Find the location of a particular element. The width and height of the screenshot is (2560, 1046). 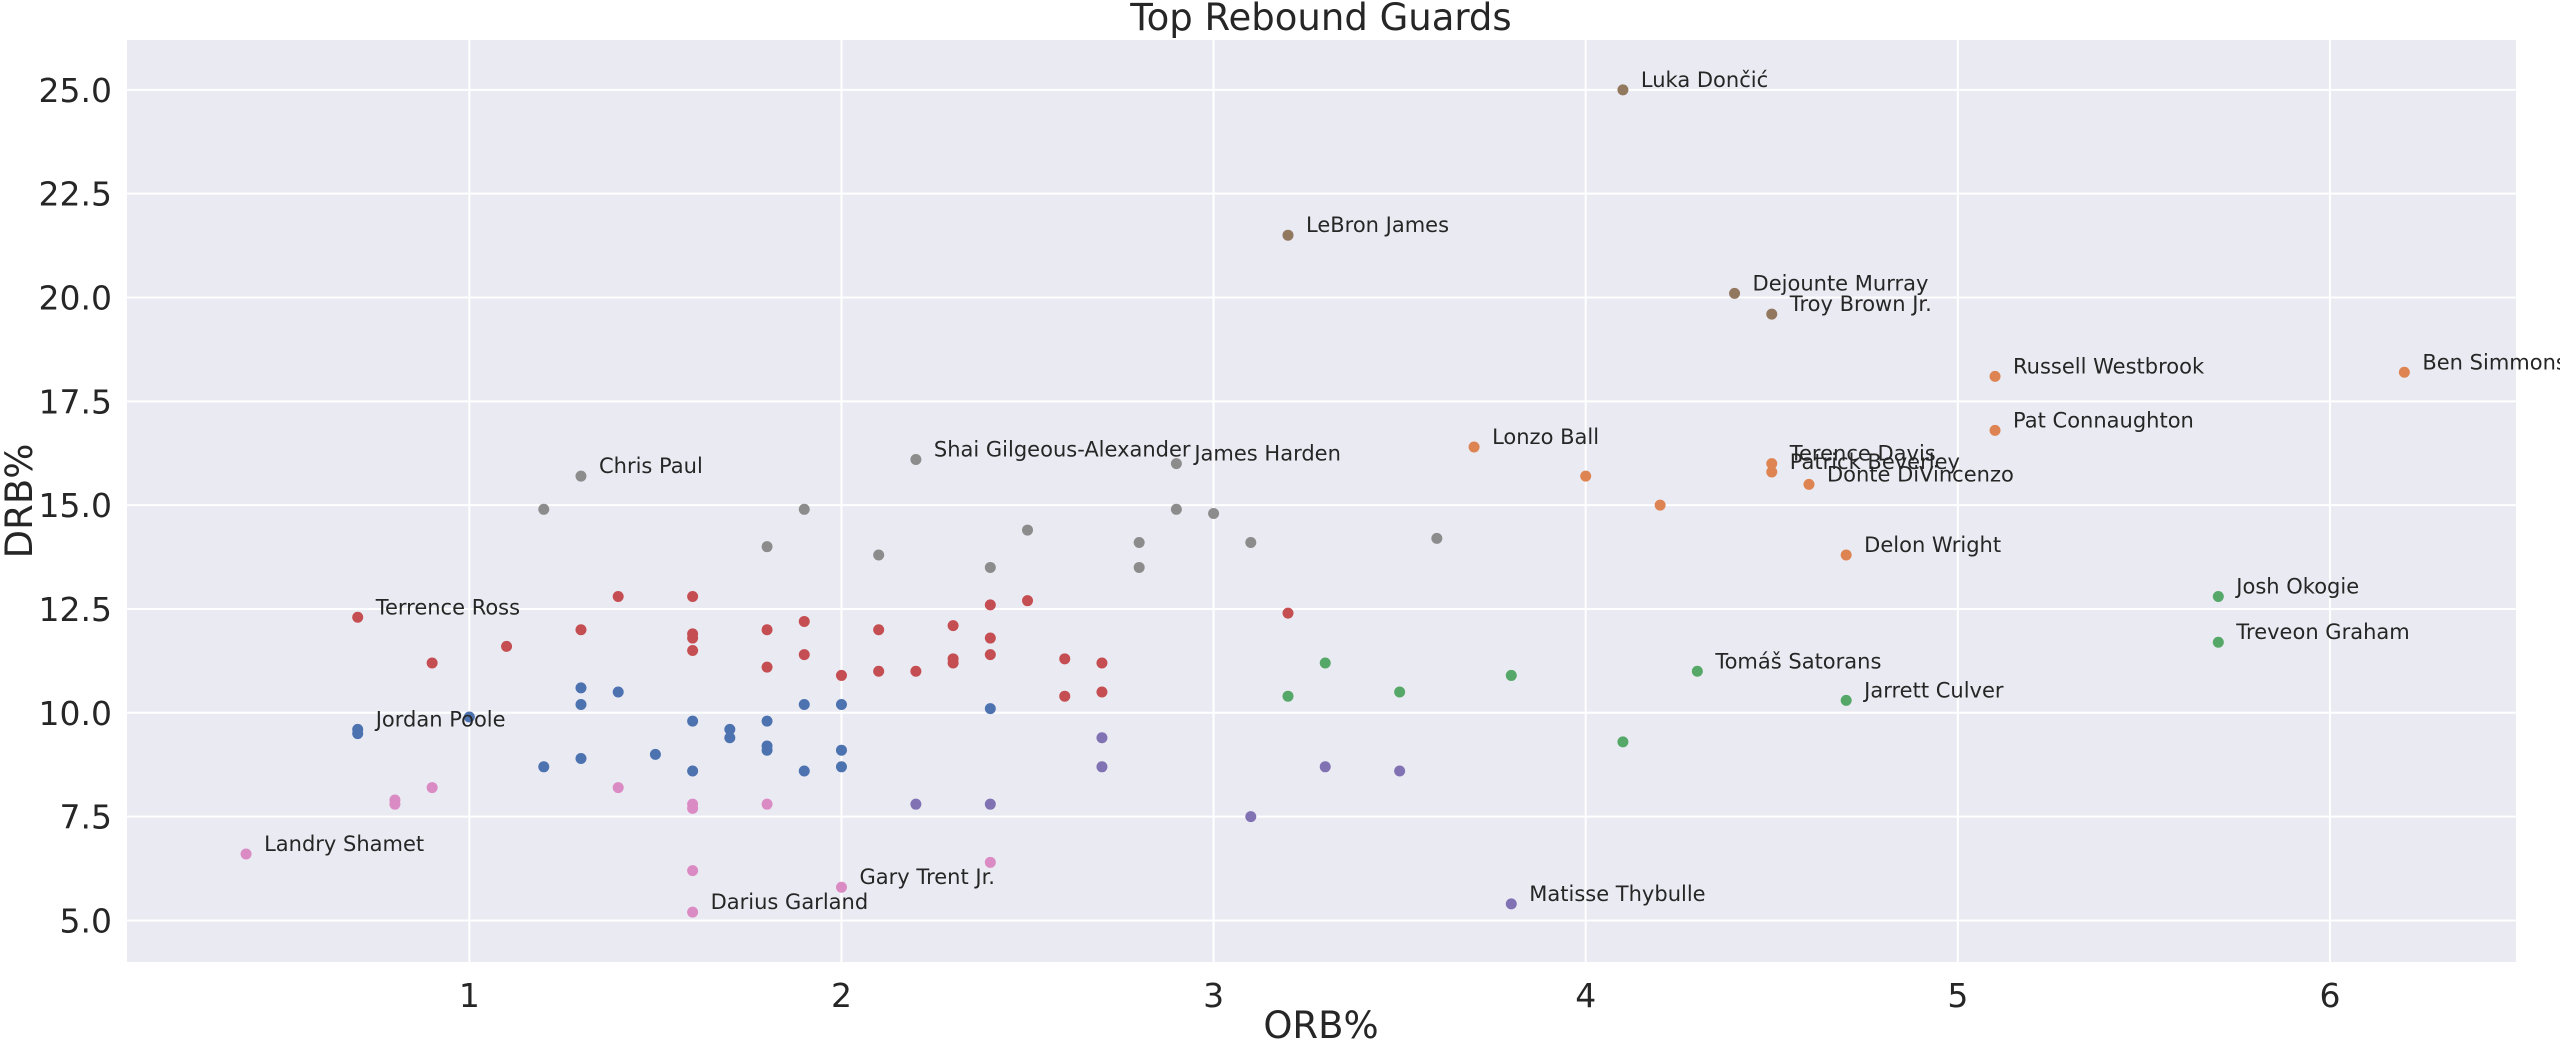

point-annotation: Troy Brown Jr. is located at coordinates (1860, 304).